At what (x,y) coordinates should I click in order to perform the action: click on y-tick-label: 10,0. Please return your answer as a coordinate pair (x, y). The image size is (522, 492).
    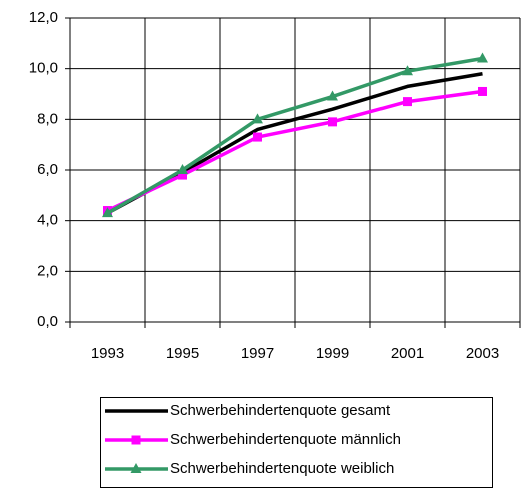
    Looking at the image, I should click on (43, 68).